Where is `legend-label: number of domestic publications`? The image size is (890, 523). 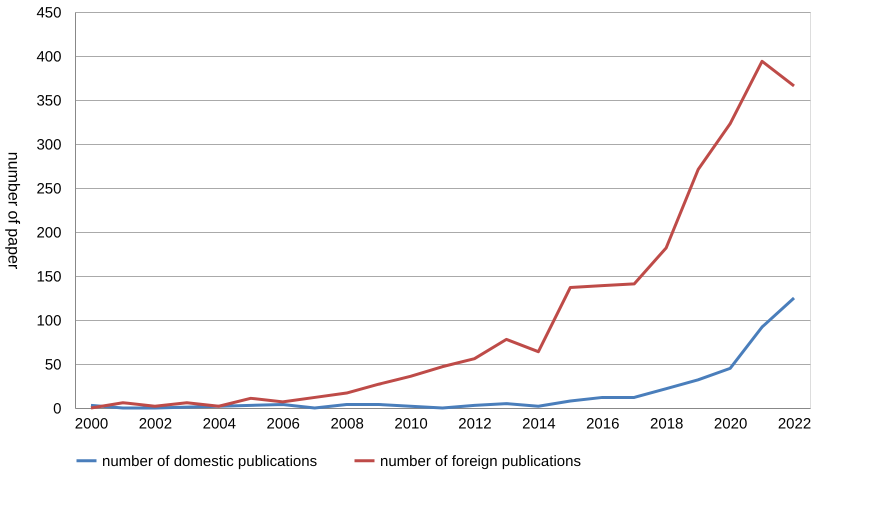 legend-label: number of domestic publications is located at coordinates (210, 461).